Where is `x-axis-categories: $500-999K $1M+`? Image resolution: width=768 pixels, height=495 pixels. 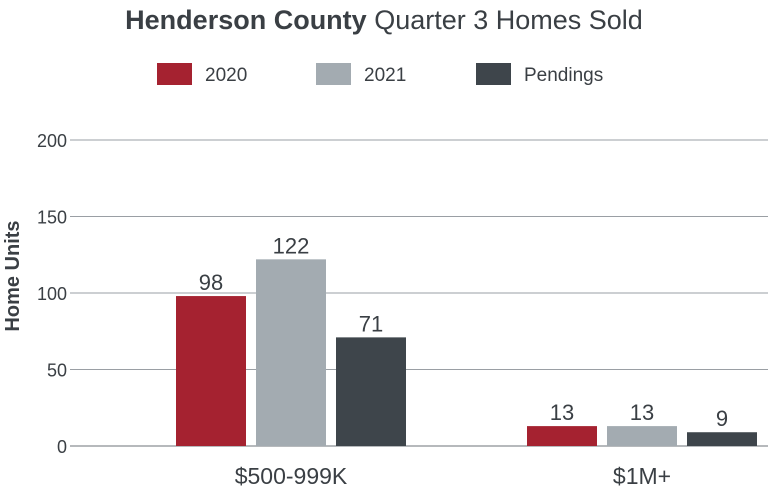 x-axis-categories: $500-999K $1M+ is located at coordinates (453, 476).